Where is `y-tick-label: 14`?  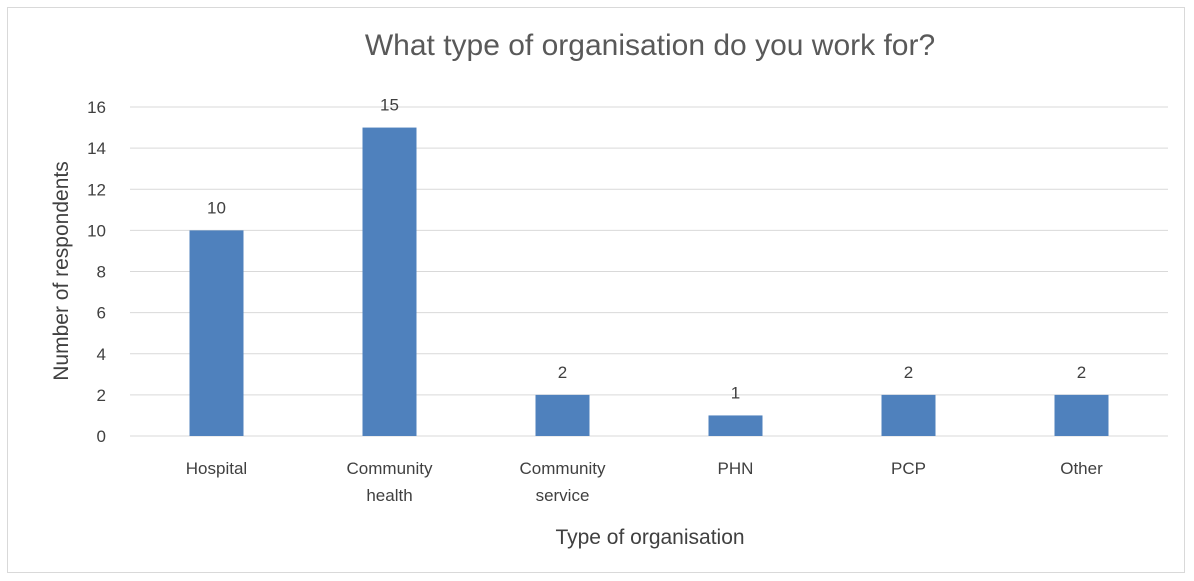 y-tick-label: 14 is located at coordinates (96, 148).